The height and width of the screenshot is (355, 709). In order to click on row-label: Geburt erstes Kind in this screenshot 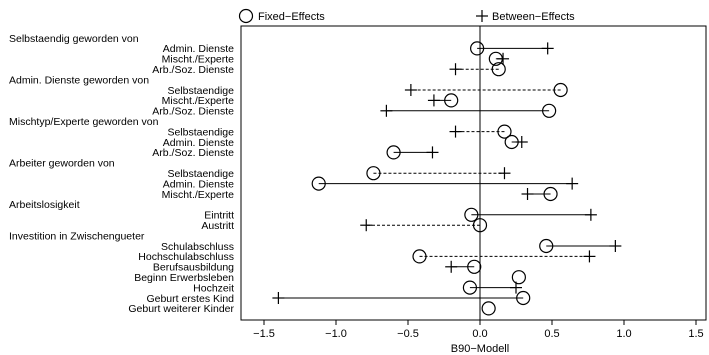, I will do `click(190, 299)`.